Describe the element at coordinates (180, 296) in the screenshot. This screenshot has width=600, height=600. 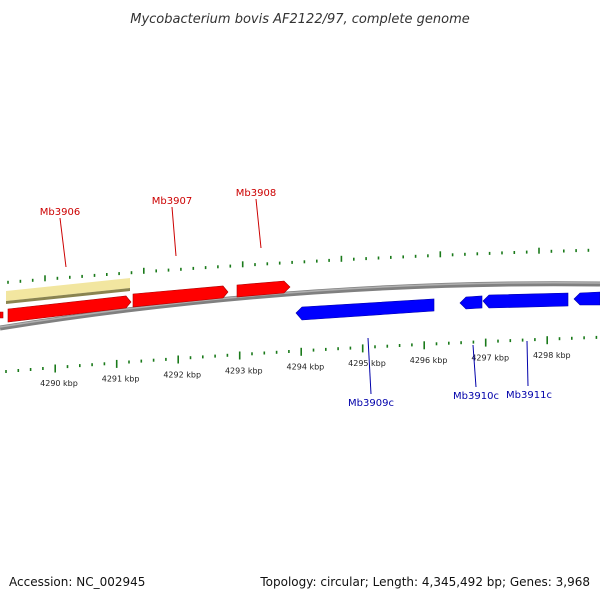
I see `gene-feature-mb3907` at that location.